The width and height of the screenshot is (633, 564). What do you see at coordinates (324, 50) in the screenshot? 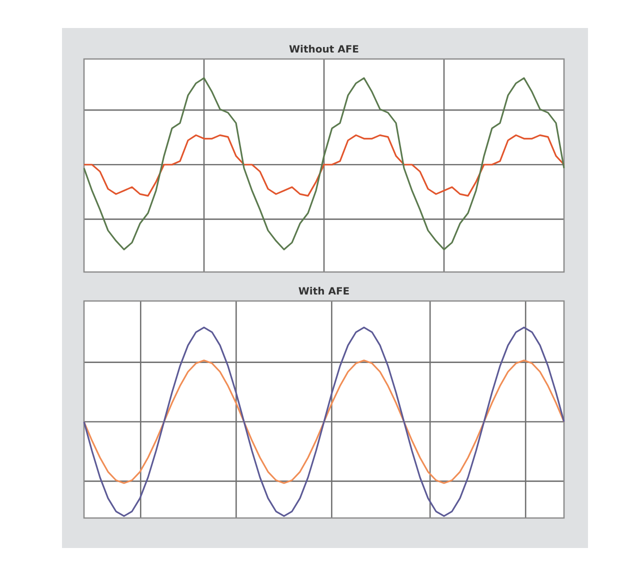
I see `chart-title: Without AFE` at bounding box center [324, 50].